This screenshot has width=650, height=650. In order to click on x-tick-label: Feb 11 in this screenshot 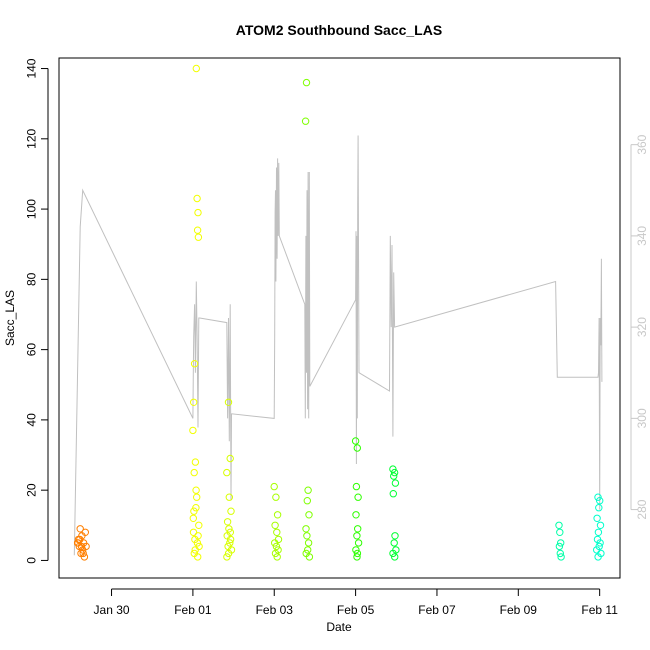, I will do `click(599, 610)`.